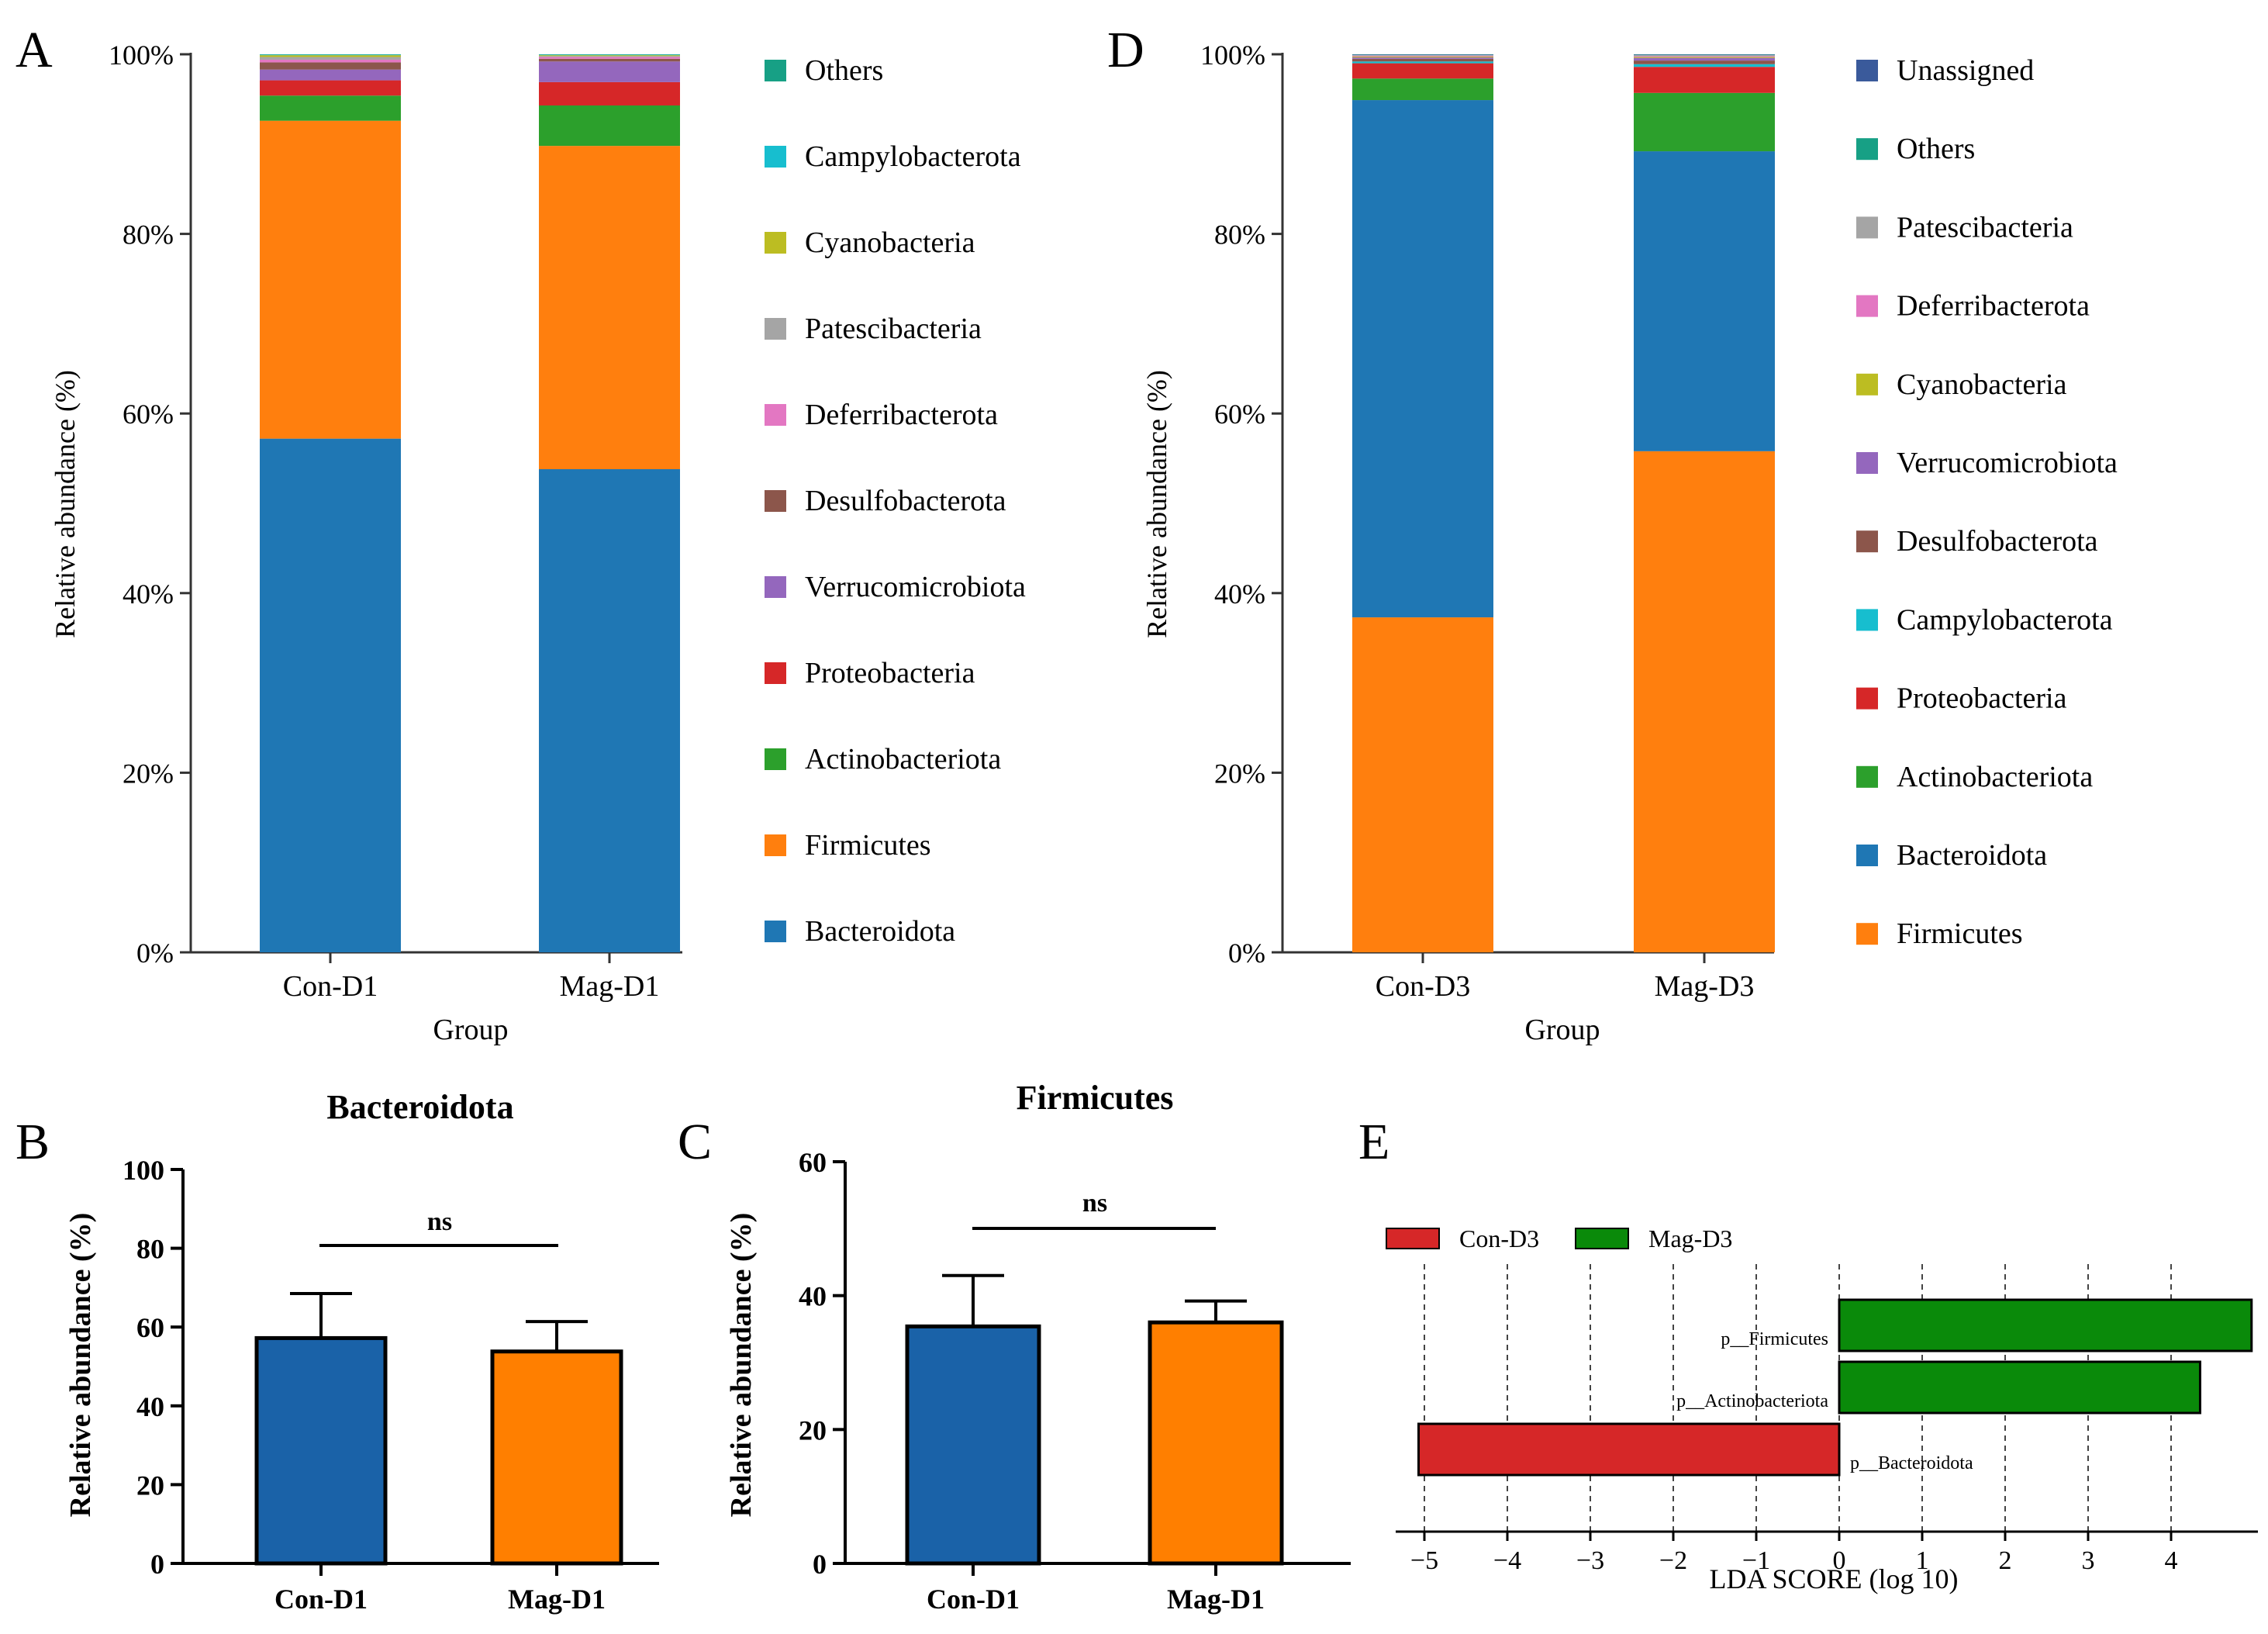  What do you see at coordinates (915, 587) in the screenshot?
I see `panel-a-legend-label-verrucomicrobiota: Verrucomicrobiota` at bounding box center [915, 587].